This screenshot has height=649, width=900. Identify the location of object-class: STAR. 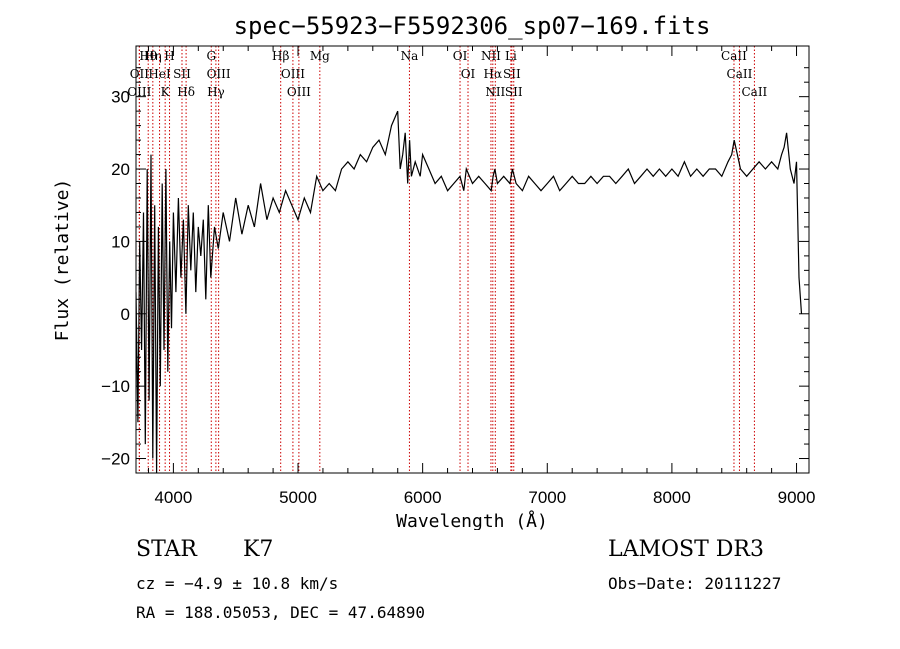
(166, 549).